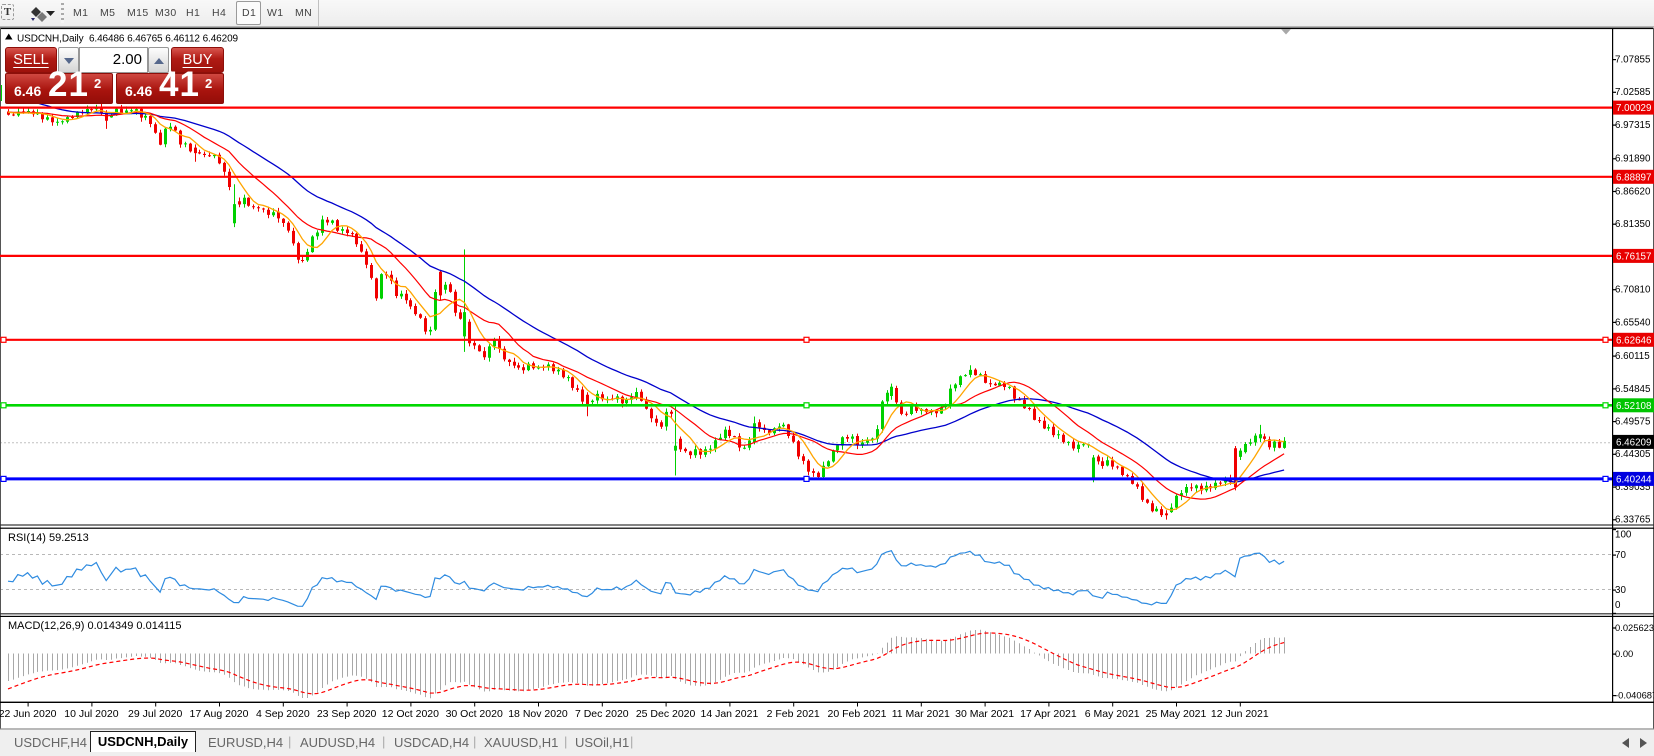 The width and height of the screenshot is (1654, 756). I want to click on svg-text: RSI(14) 59.2513, so click(48, 538).